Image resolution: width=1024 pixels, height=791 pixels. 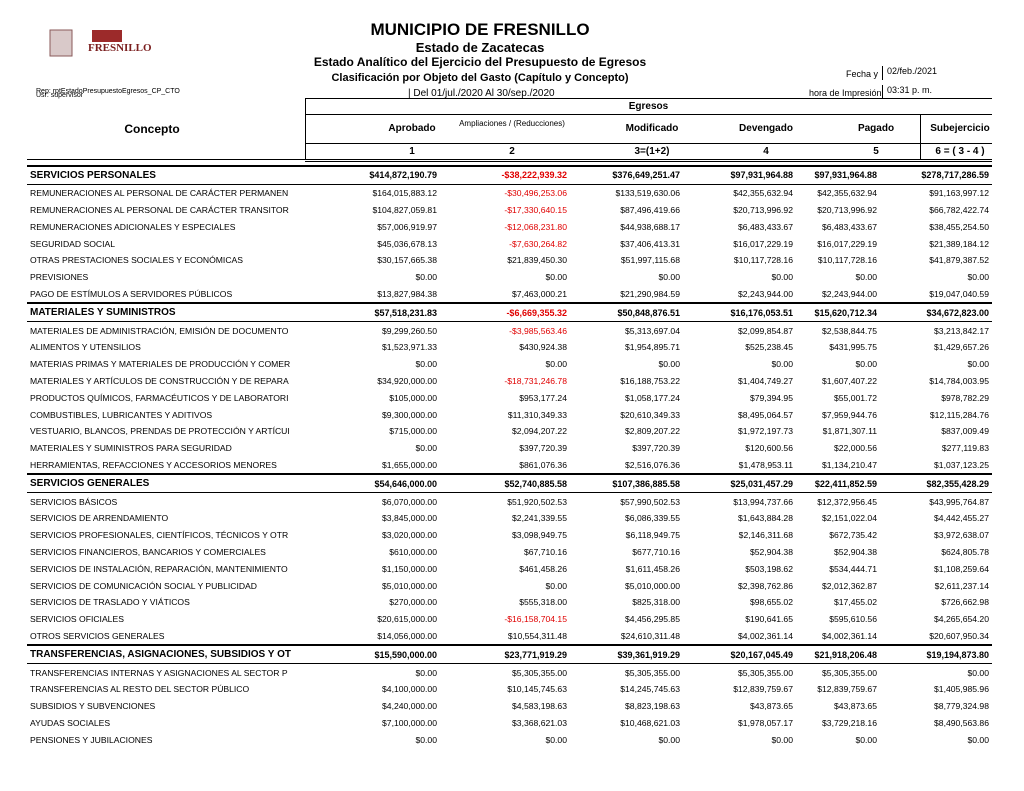 I want to click on column-header: Ampliaciones / (Reducciones), so click(x=512, y=123).